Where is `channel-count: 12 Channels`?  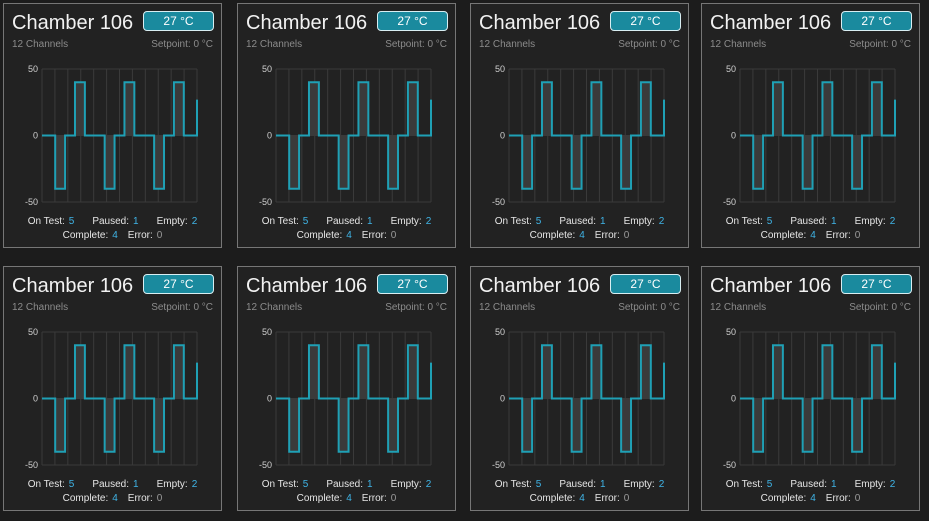
channel-count: 12 Channels is located at coordinates (274, 44).